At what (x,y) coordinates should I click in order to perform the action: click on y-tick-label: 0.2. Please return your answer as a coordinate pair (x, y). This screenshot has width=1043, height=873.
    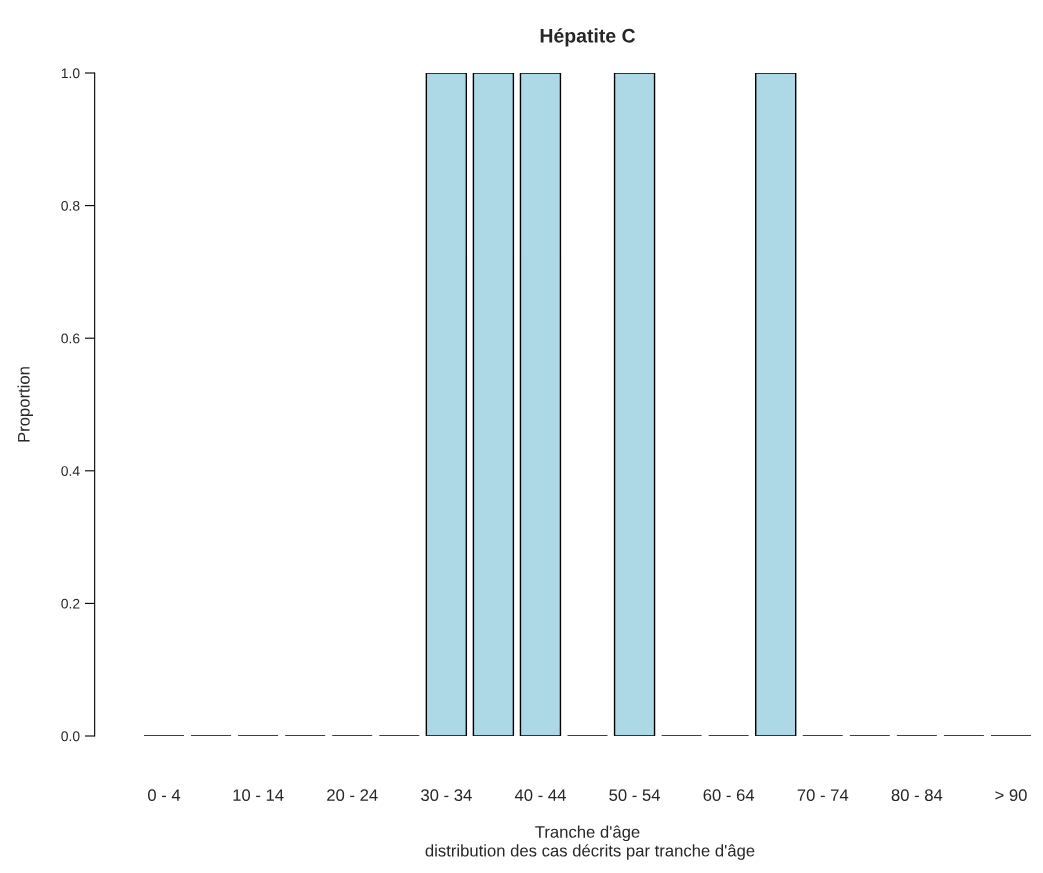
    Looking at the image, I should click on (70, 603).